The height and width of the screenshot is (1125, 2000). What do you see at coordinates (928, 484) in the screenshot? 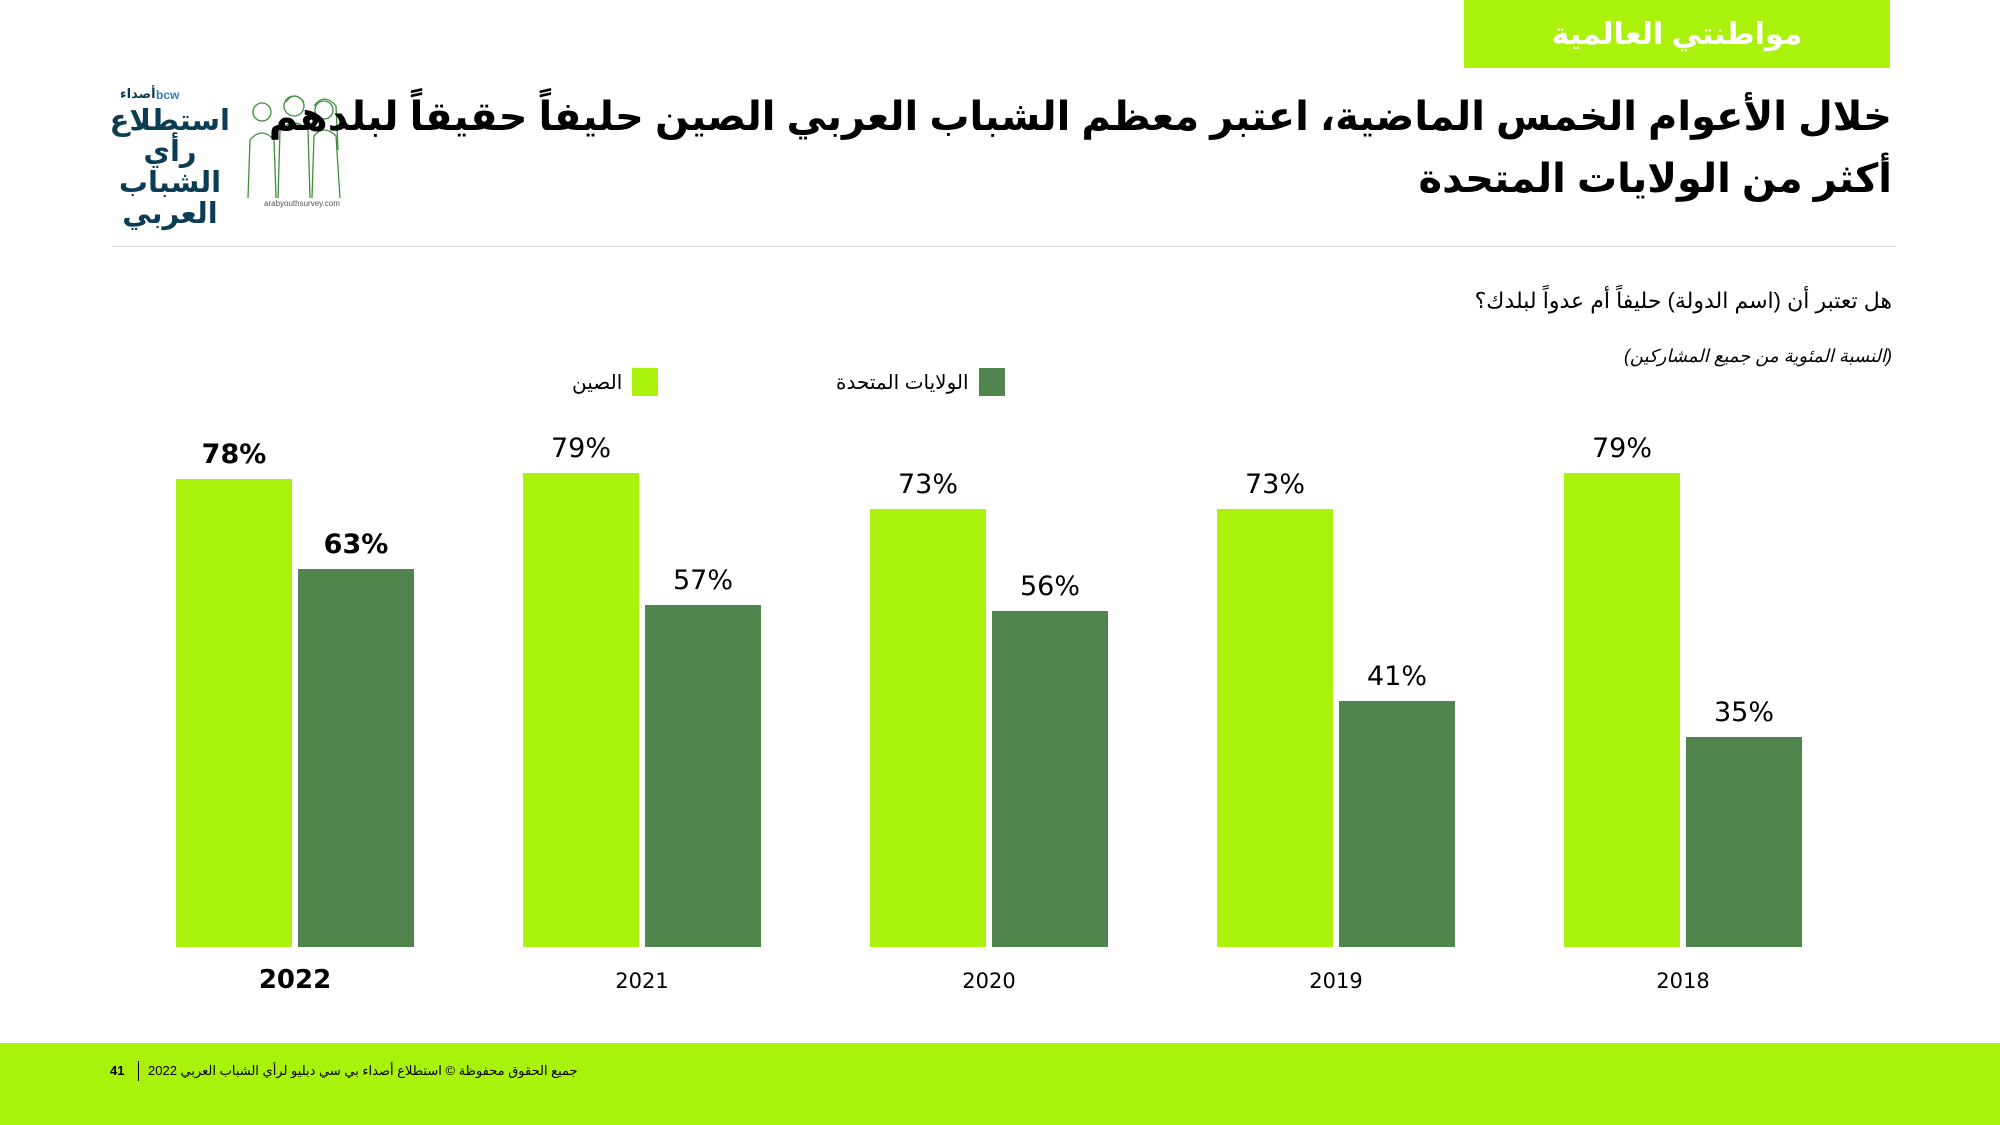
I see `data-label-2020-china: 73%` at bounding box center [928, 484].